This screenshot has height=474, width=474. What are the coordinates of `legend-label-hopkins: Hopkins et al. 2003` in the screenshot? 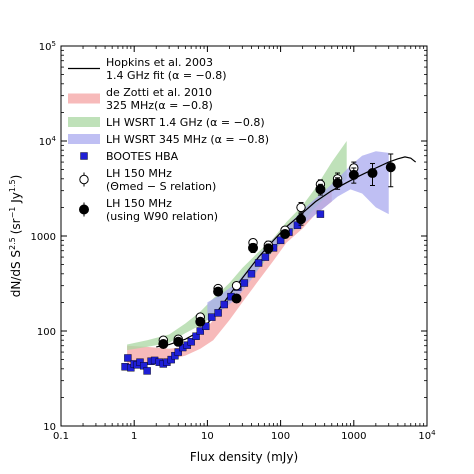 It's located at (159, 62).